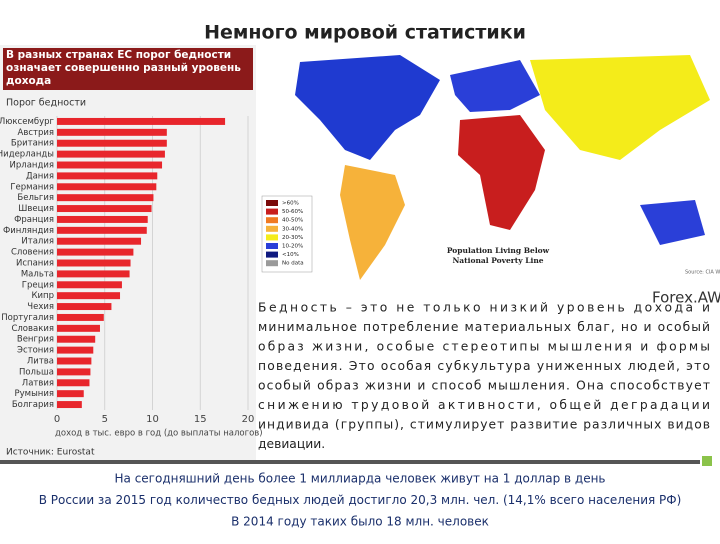  I want to click on south-america, so click(372, 222).